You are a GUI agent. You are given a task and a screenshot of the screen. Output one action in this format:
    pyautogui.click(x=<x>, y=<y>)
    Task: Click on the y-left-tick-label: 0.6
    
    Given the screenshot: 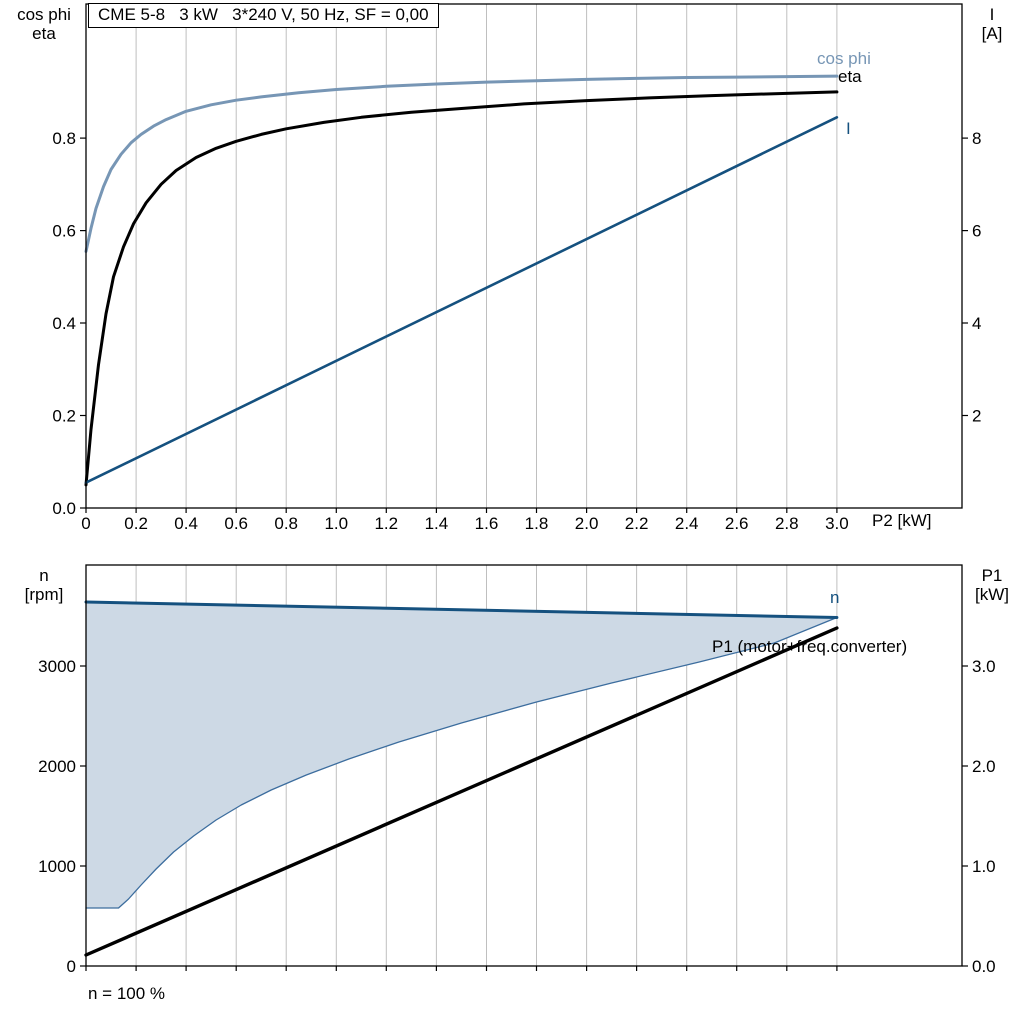 What is the action you would take?
    pyautogui.click(x=64, y=231)
    